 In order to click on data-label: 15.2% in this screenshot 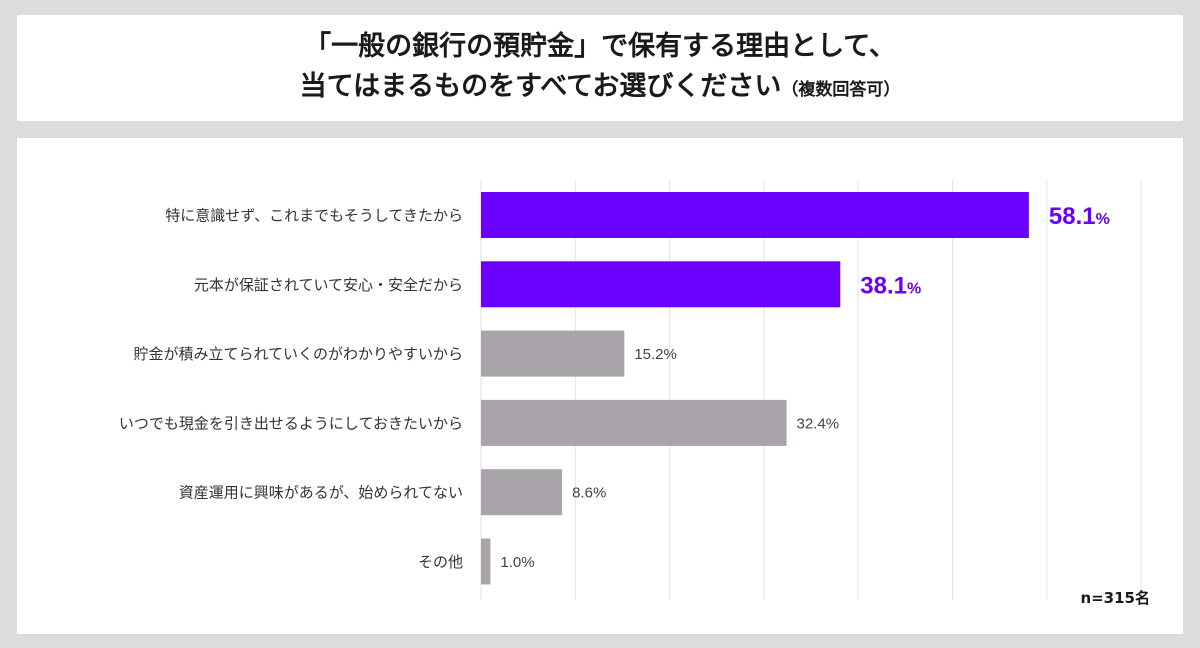, I will do `click(655, 354)`.